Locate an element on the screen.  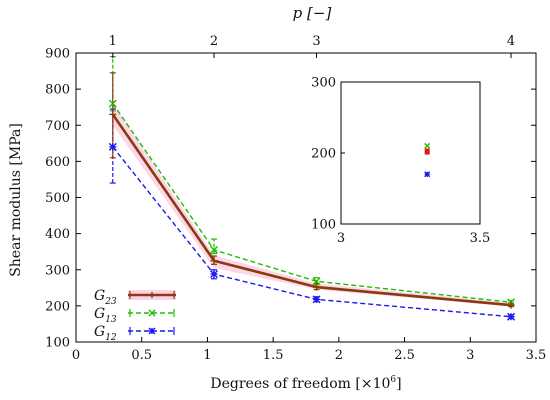
inset-point-g13-stroke is located at coordinates (427, 145).